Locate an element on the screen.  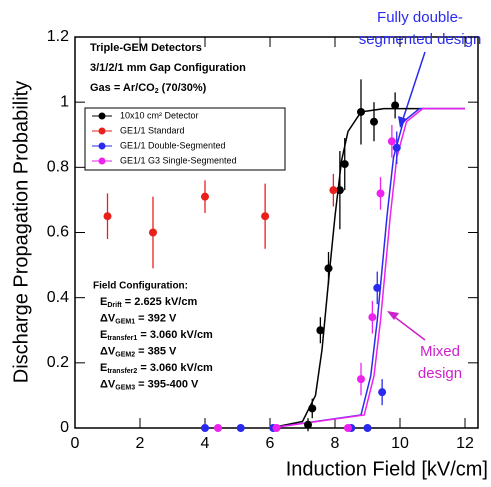
y-tick-label: 1.2 is located at coordinates (58, 36).